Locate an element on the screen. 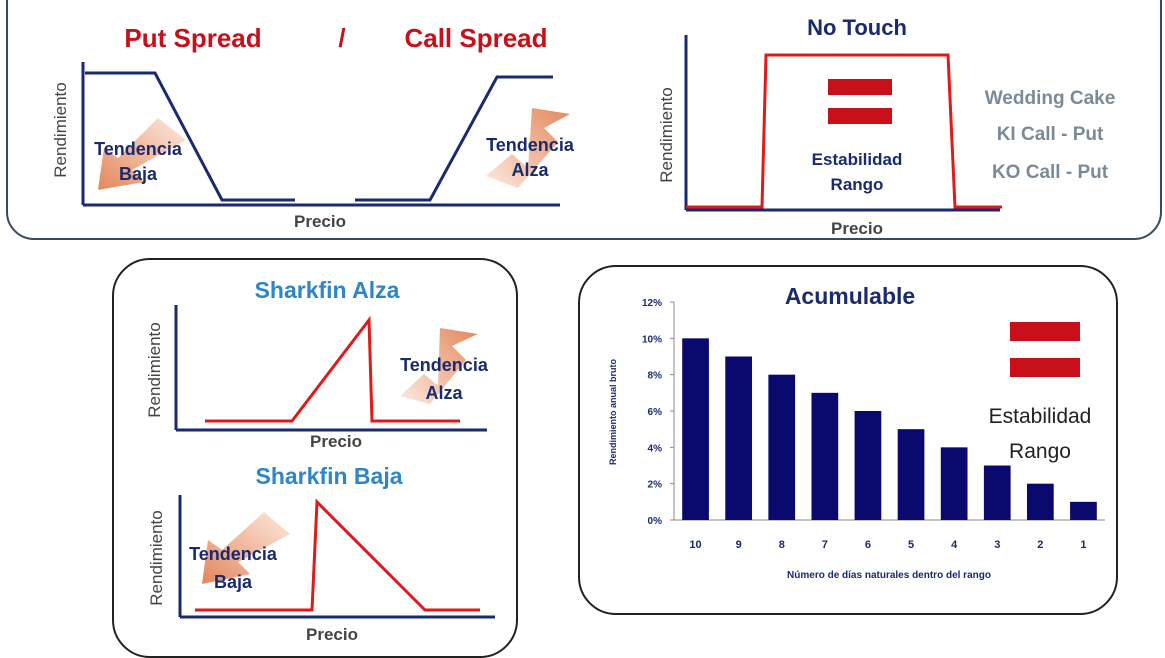 The height and width of the screenshot is (658, 1165). trend-down-label-1: Tendencia is located at coordinates (138, 149).